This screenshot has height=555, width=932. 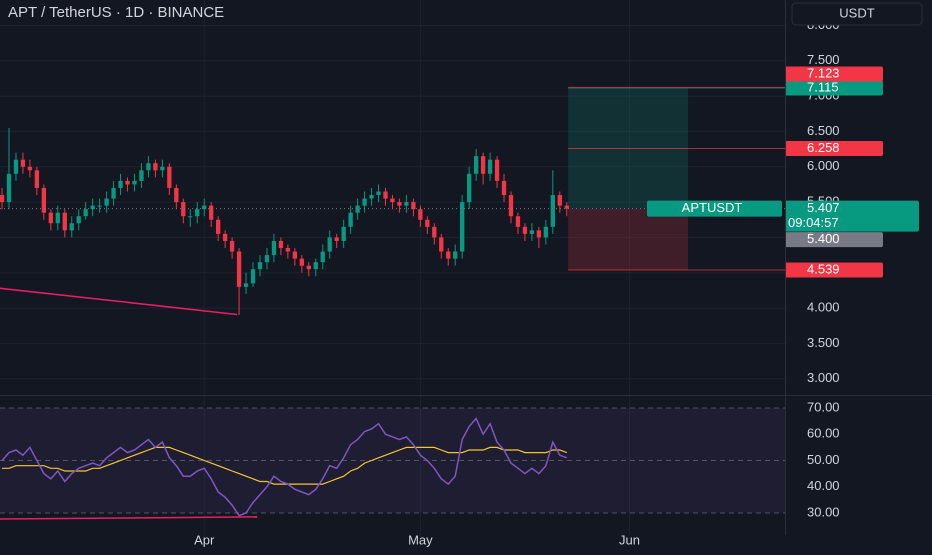 What do you see at coordinates (823, 377) in the screenshot?
I see `y-tick-label: 3.000` at bounding box center [823, 377].